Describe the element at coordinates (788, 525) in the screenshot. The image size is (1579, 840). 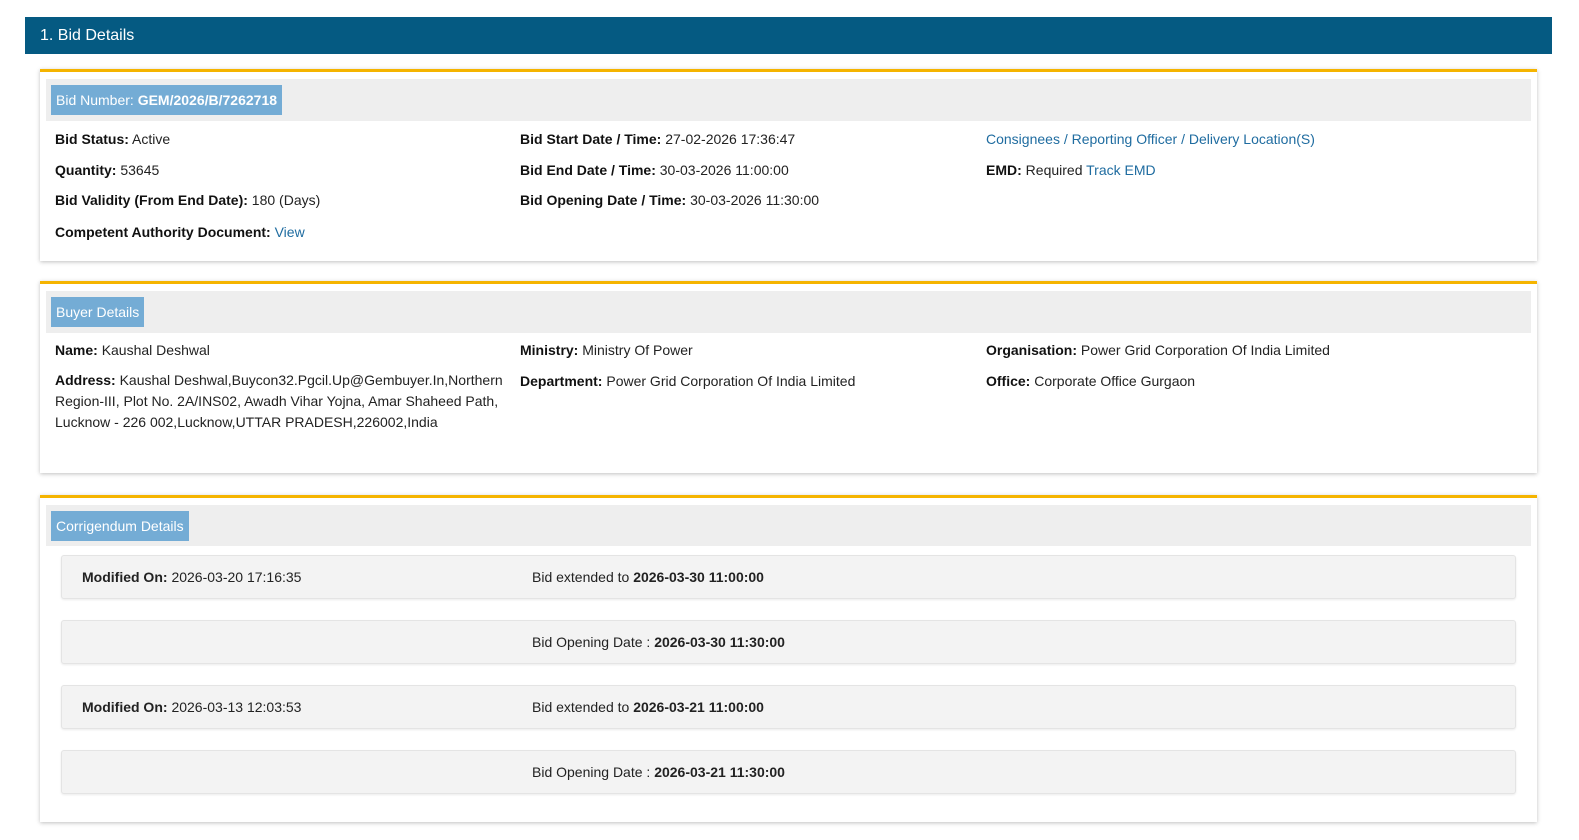
I see `panel-heading: Corrigendum Details` at that location.